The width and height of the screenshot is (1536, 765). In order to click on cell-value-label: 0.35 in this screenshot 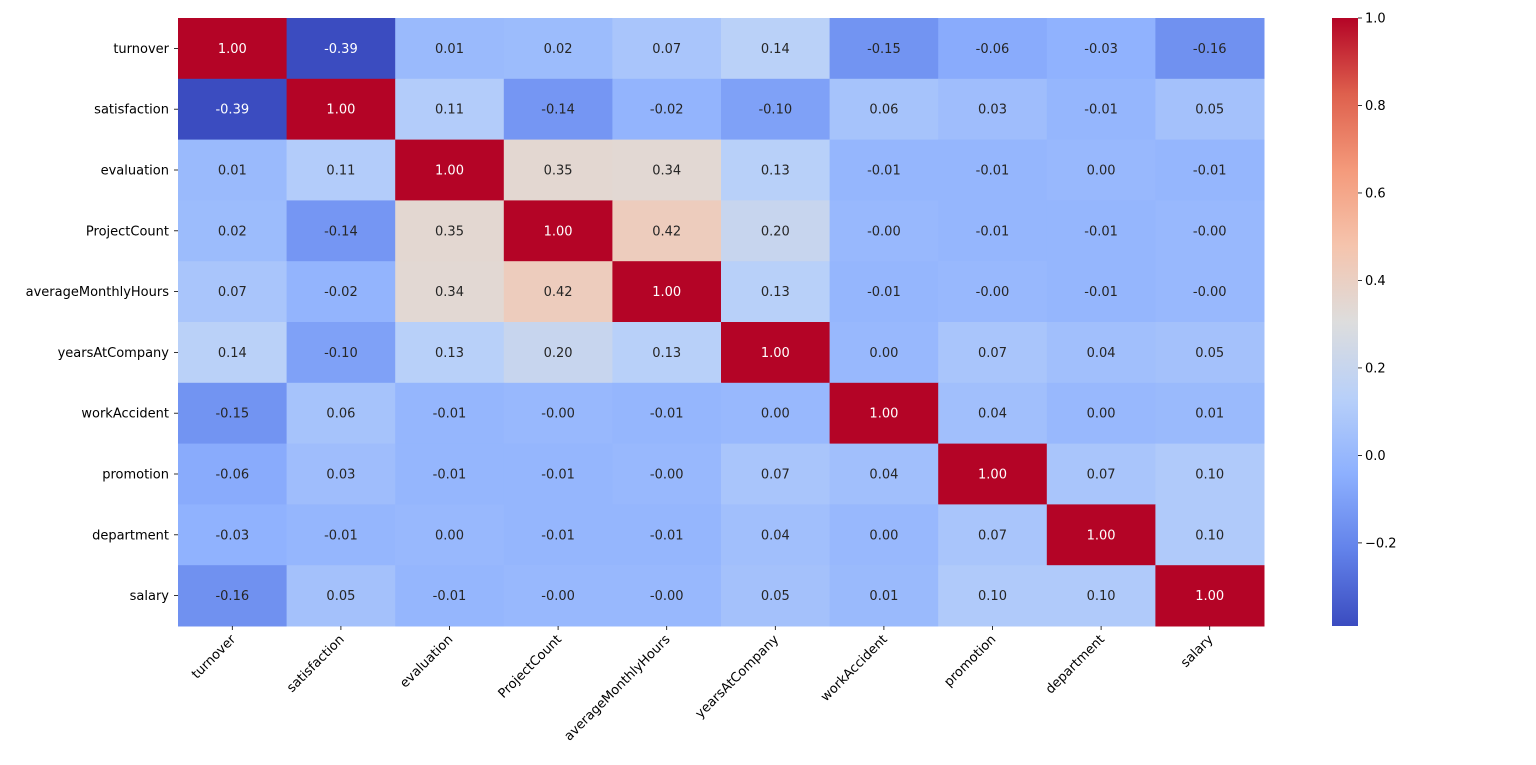, I will do `click(558, 171)`.